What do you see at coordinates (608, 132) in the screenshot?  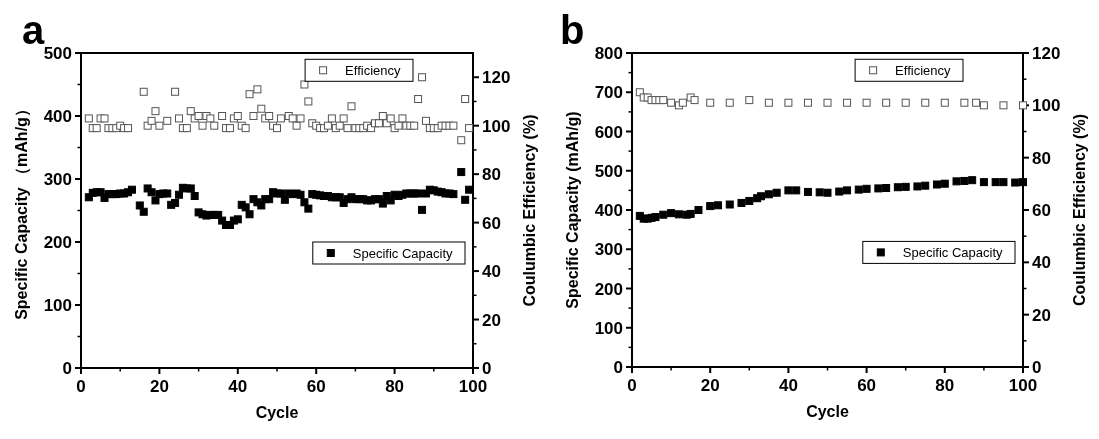 I see `y-tick-label: 600` at bounding box center [608, 132].